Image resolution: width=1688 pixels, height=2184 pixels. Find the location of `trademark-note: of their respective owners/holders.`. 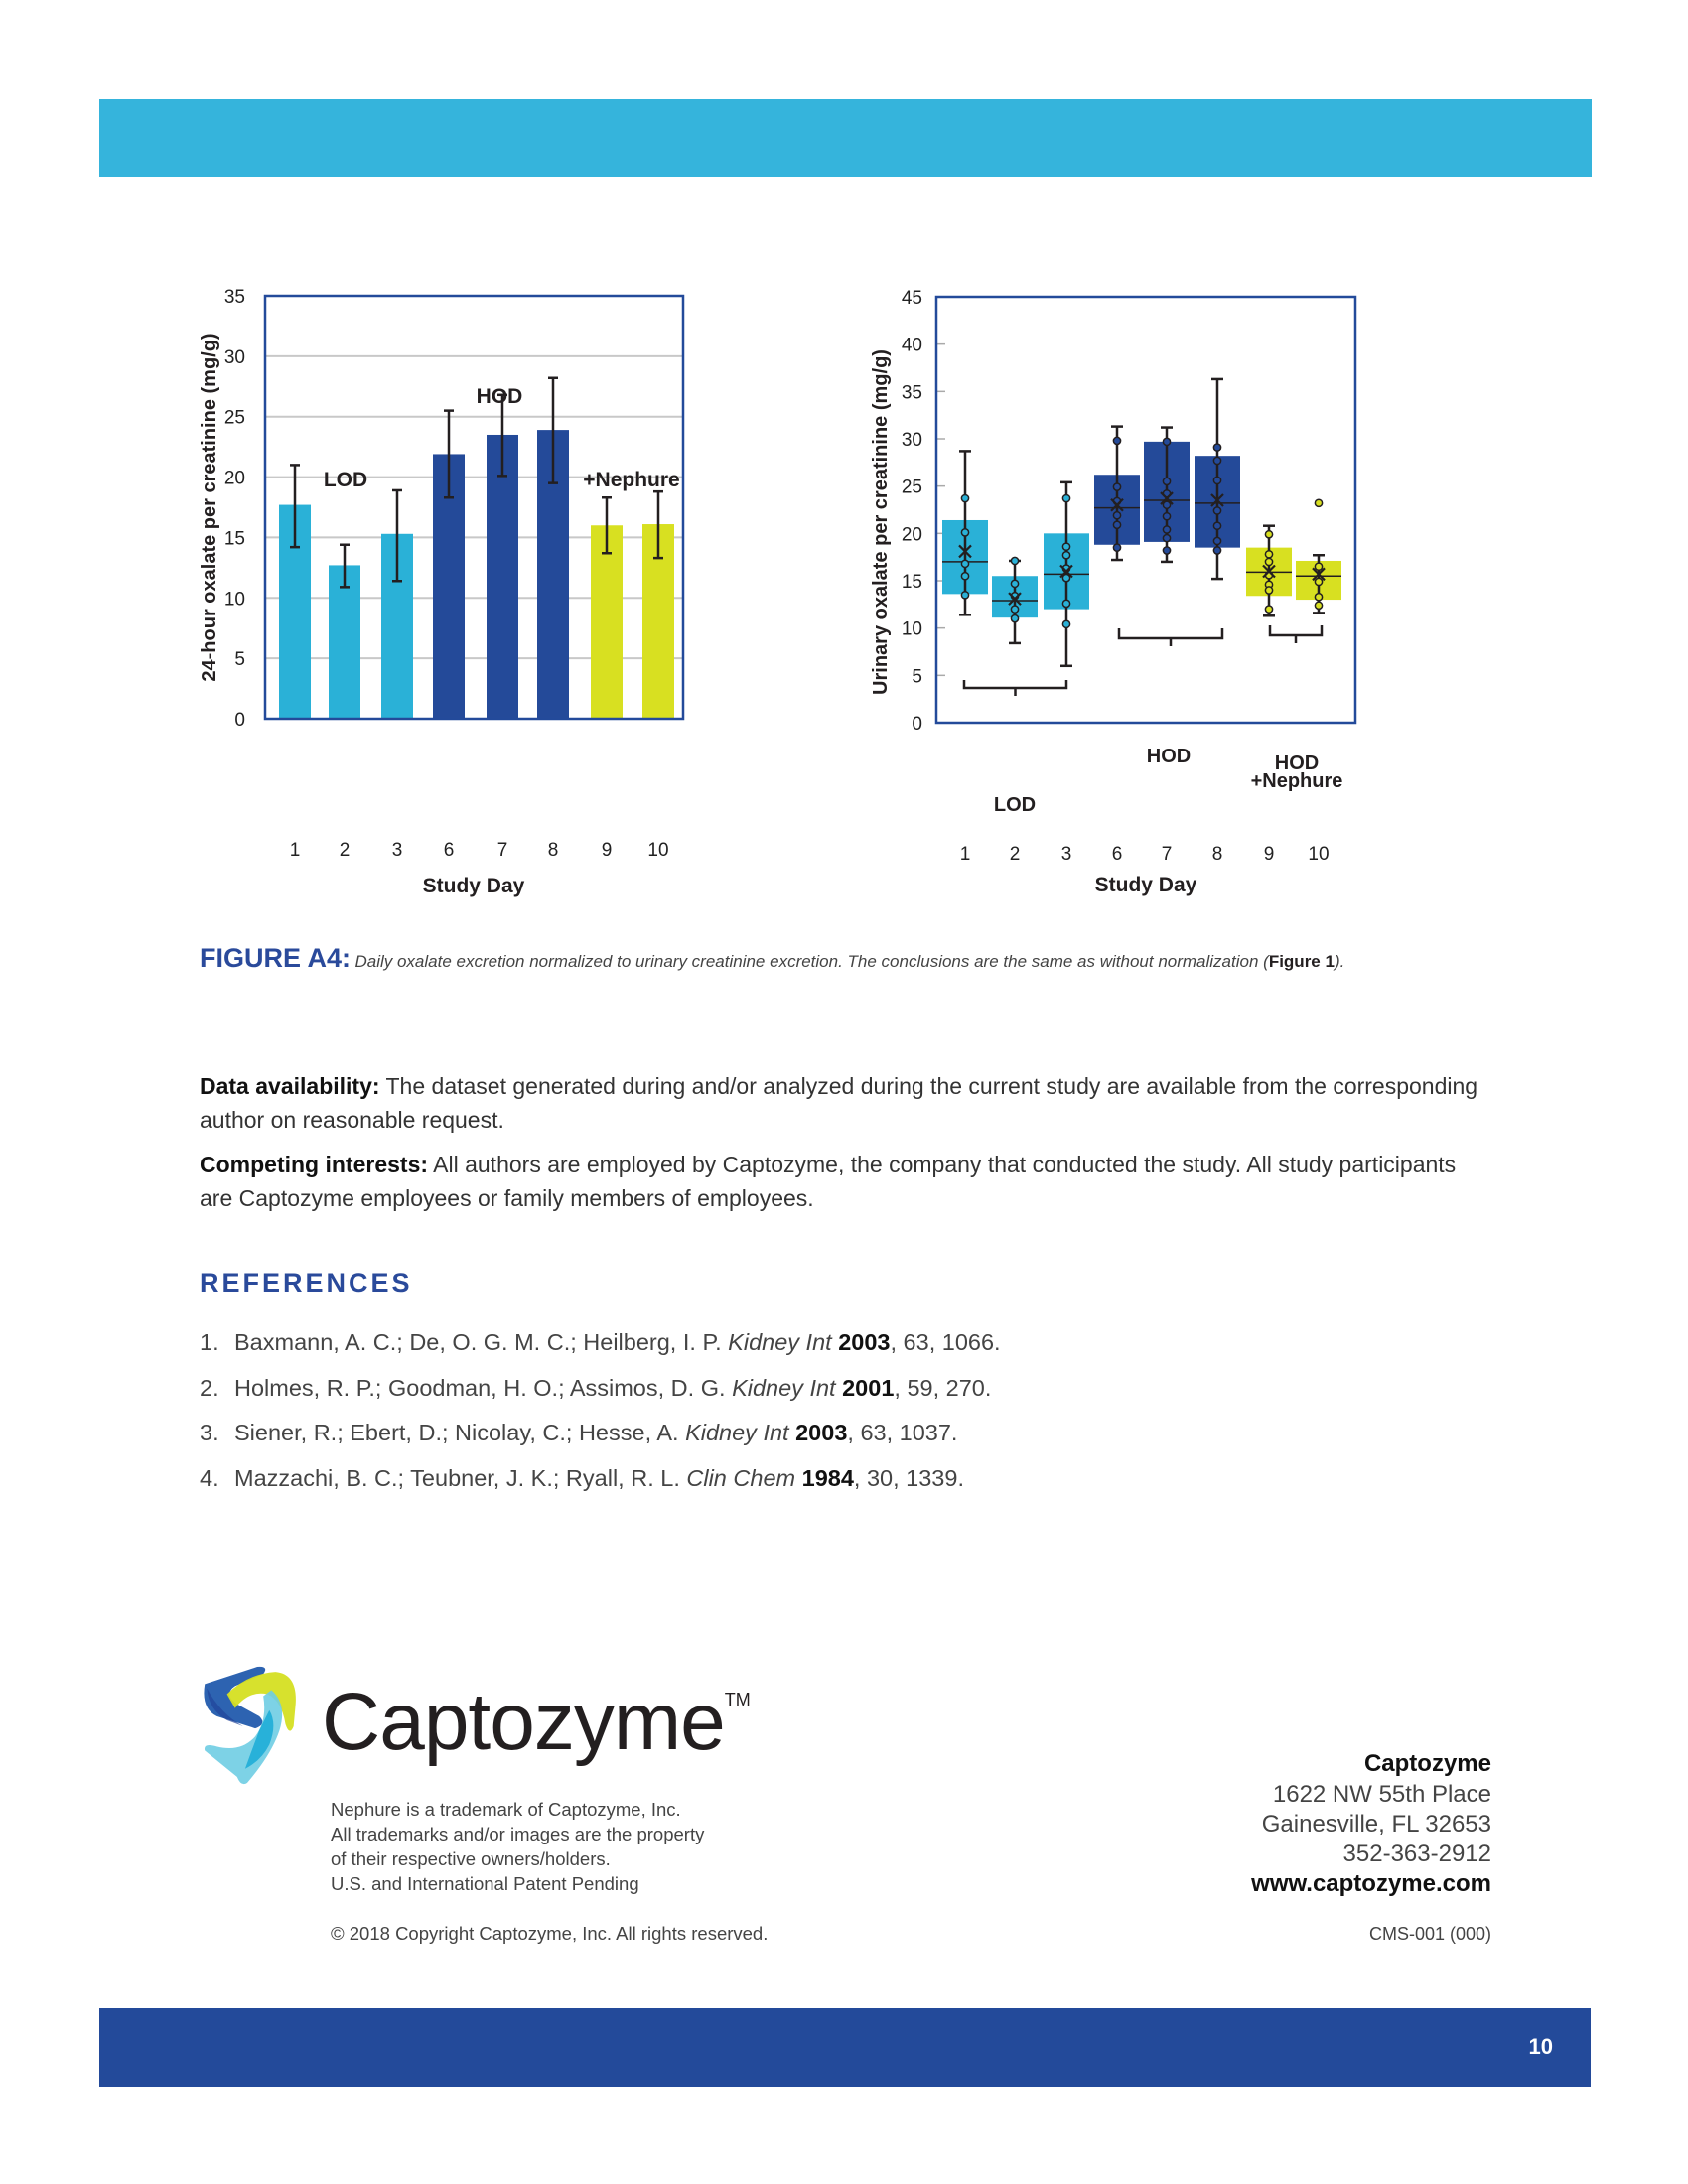

trademark-note: of their respective owners/holders. is located at coordinates (471, 1858).